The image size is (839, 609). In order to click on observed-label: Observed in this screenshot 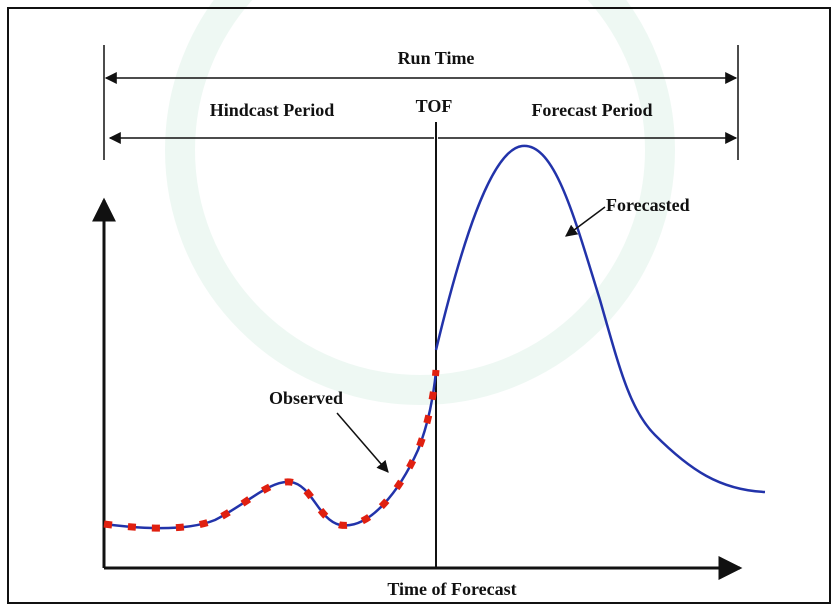, I will do `click(306, 398)`.